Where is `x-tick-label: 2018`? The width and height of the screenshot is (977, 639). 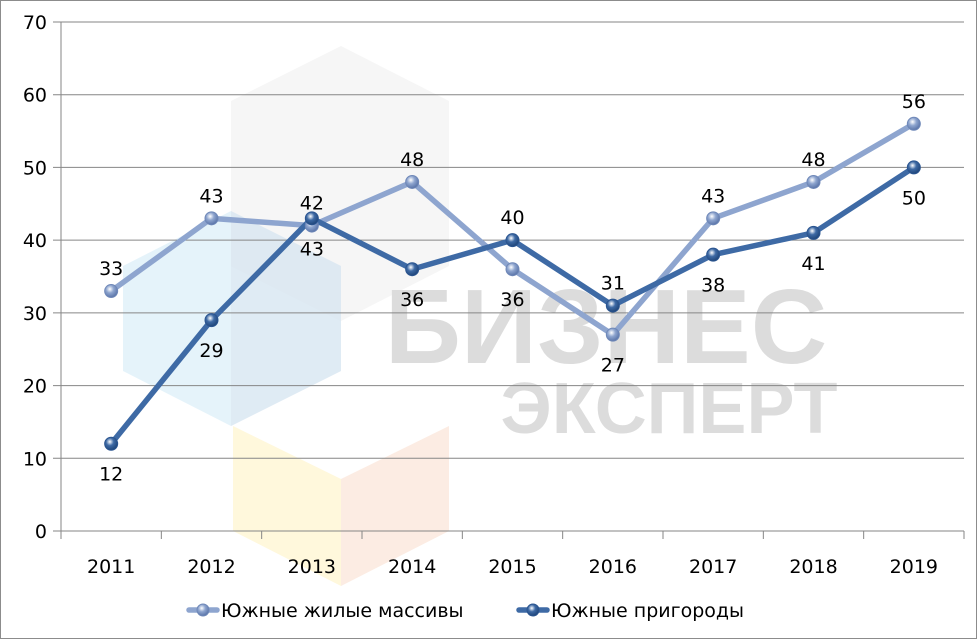 x-tick-label: 2018 is located at coordinates (813, 567).